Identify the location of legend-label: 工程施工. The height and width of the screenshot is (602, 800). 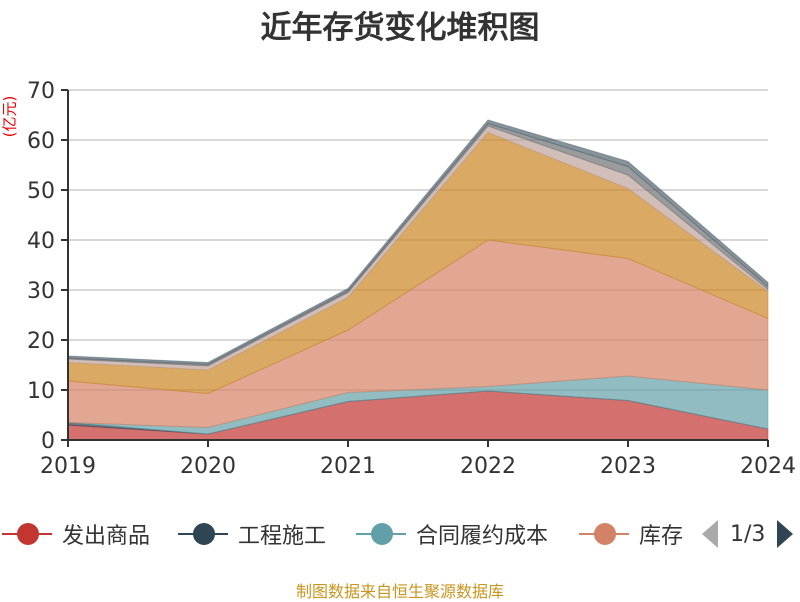
(282, 536).